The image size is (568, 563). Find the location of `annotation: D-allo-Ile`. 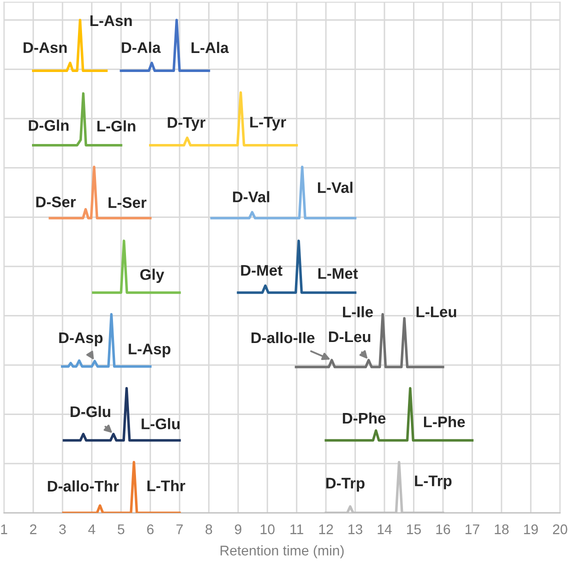

annotation: D-allo-Ile is located at coordinates (283, 338).